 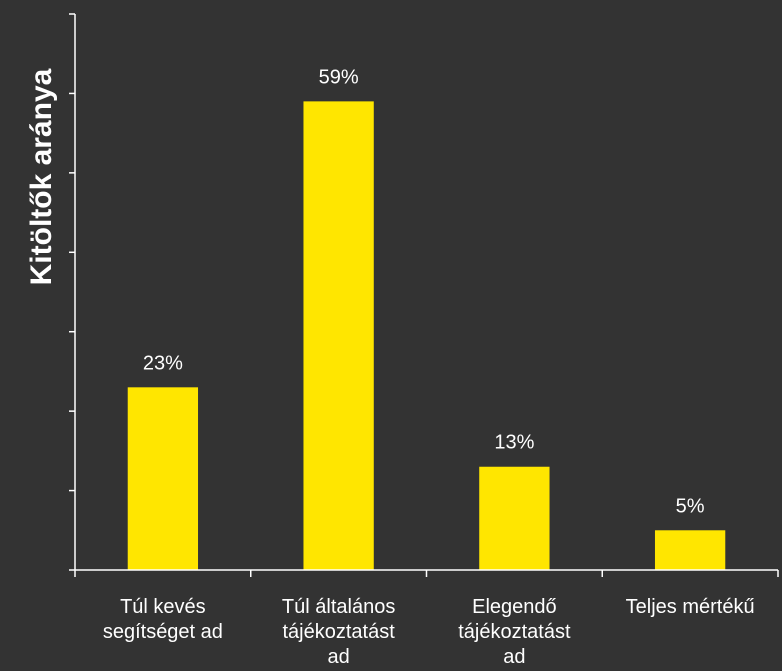 What do you see at coordinates (163, 619) in the screenshot?
I see `category-label: Túl kevés segítséget ad` at bounding box center [163, 619].